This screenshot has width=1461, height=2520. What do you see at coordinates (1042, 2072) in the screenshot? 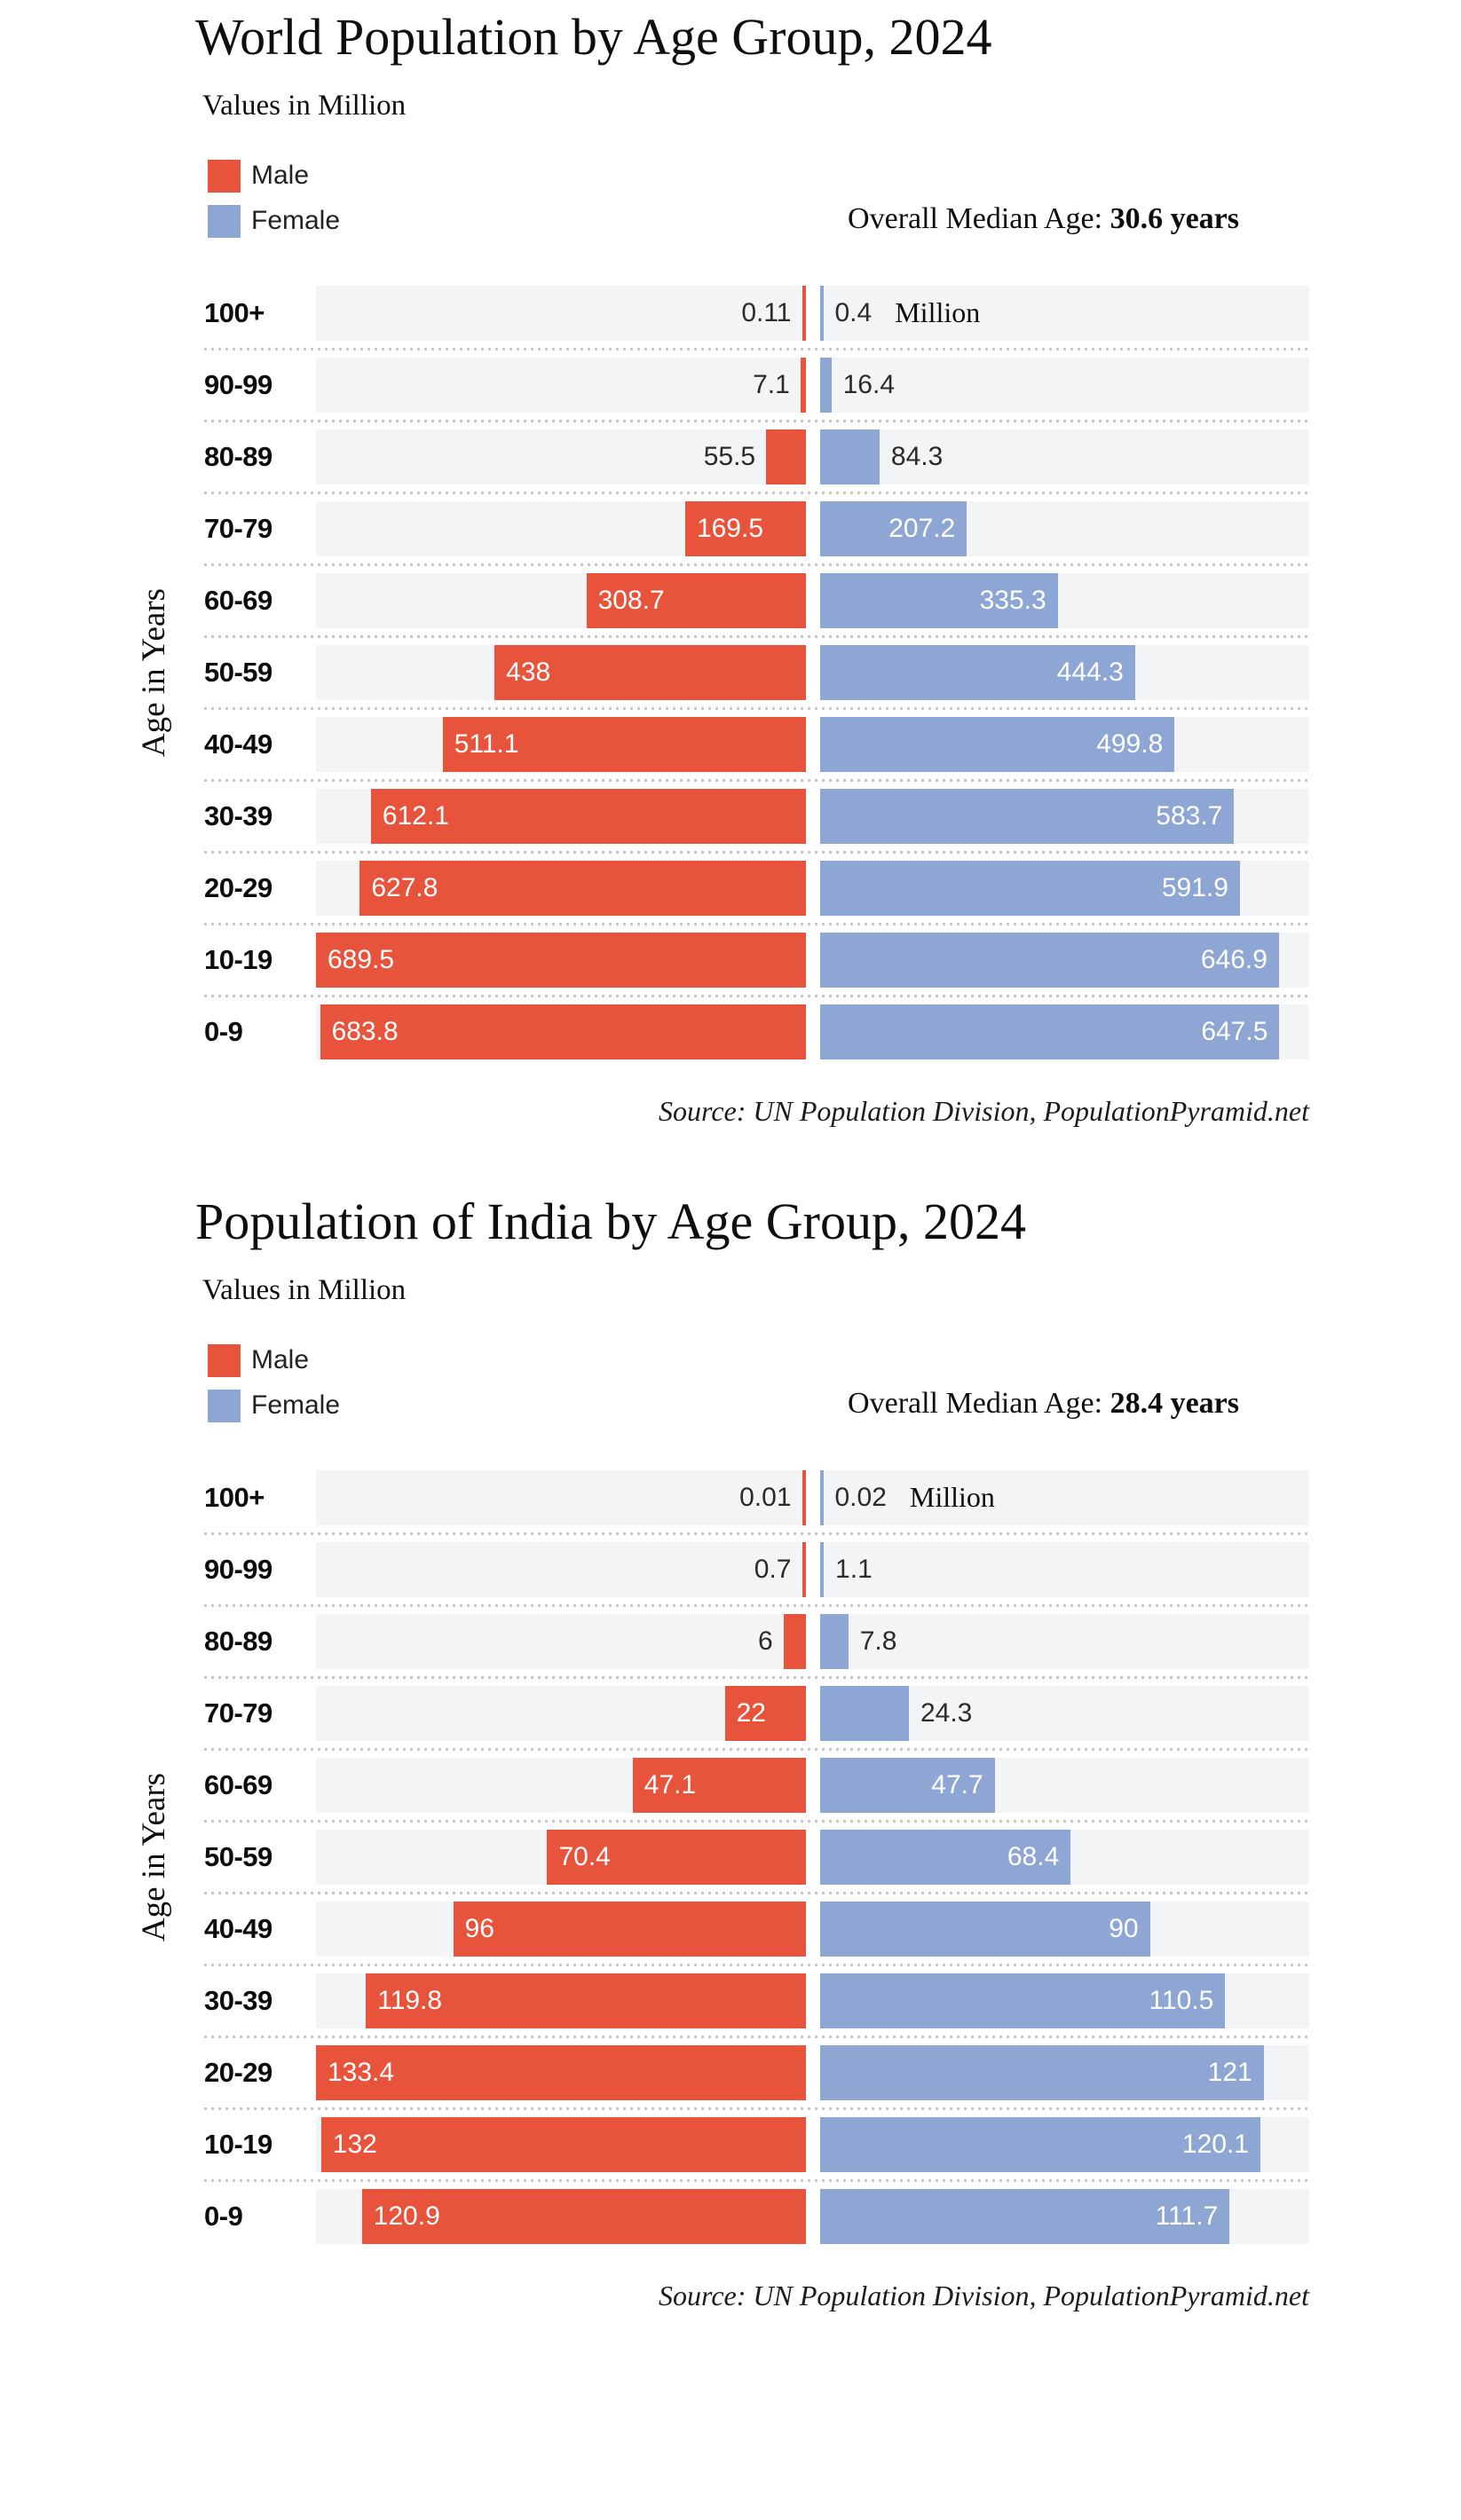
I see `female-bar: 121` at bounding box center [1042, 2072].